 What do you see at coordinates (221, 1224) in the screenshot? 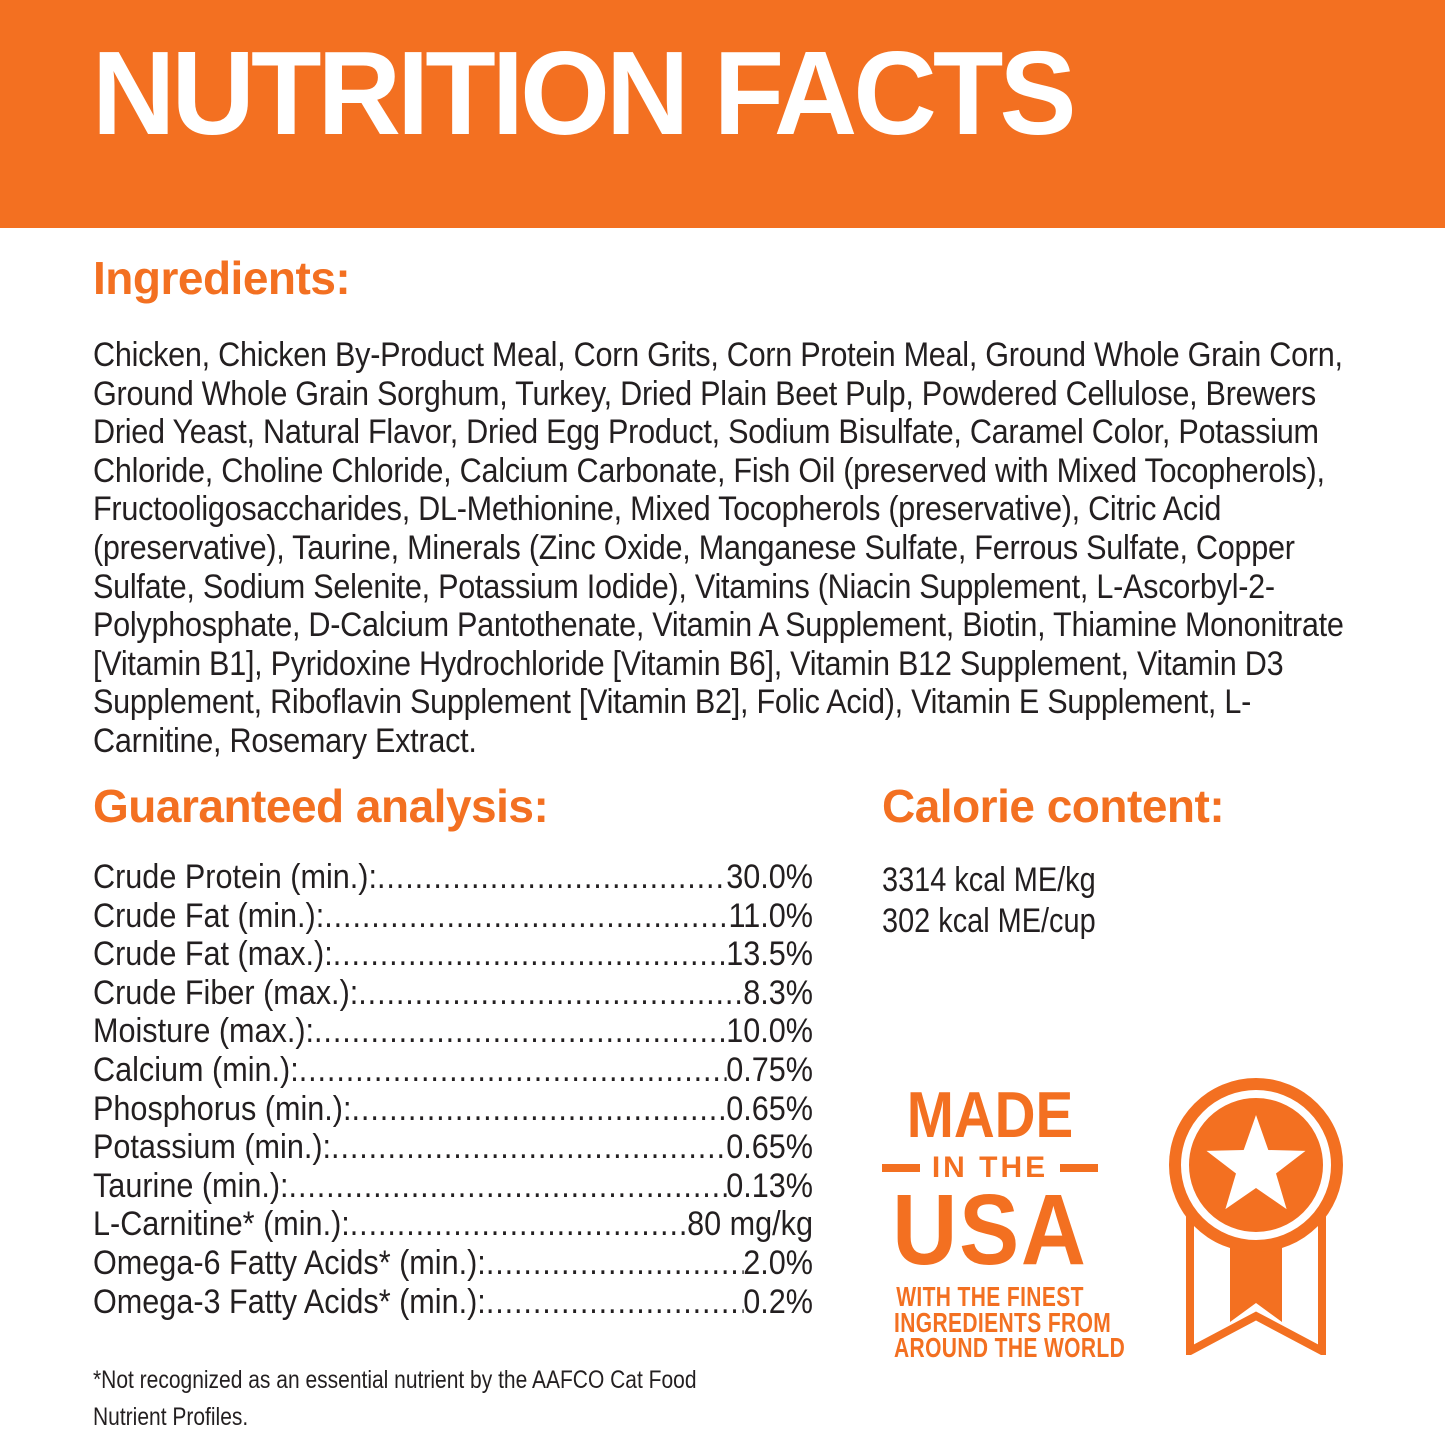
I see `analysis-label: L-Carnitine* (min.):` at bounding box center [221, 1224].